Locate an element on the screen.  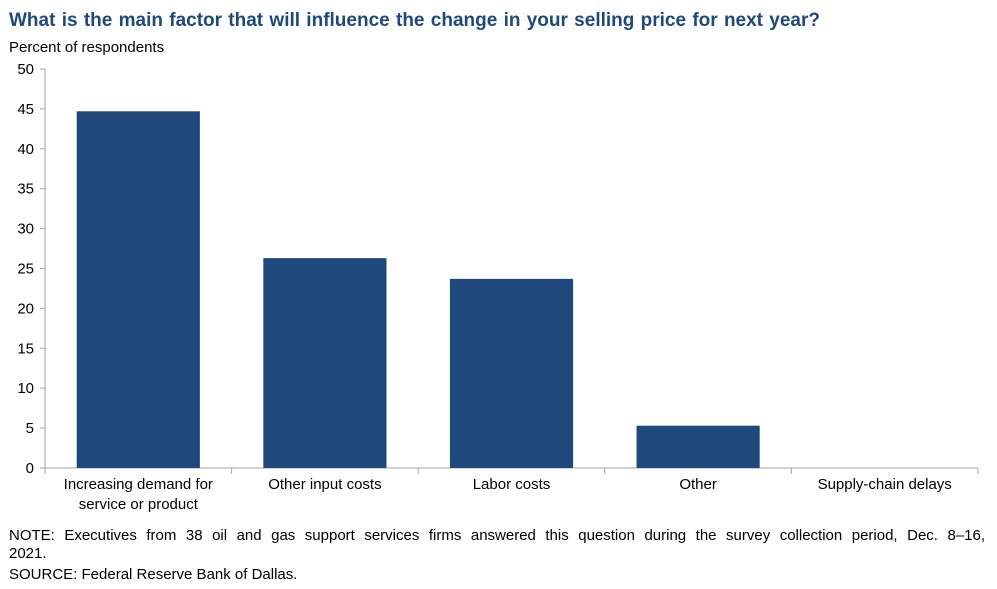
chart-source: SOURCE: Federal Reserve Bank of Dallas. is located at coordinates (153, 574).